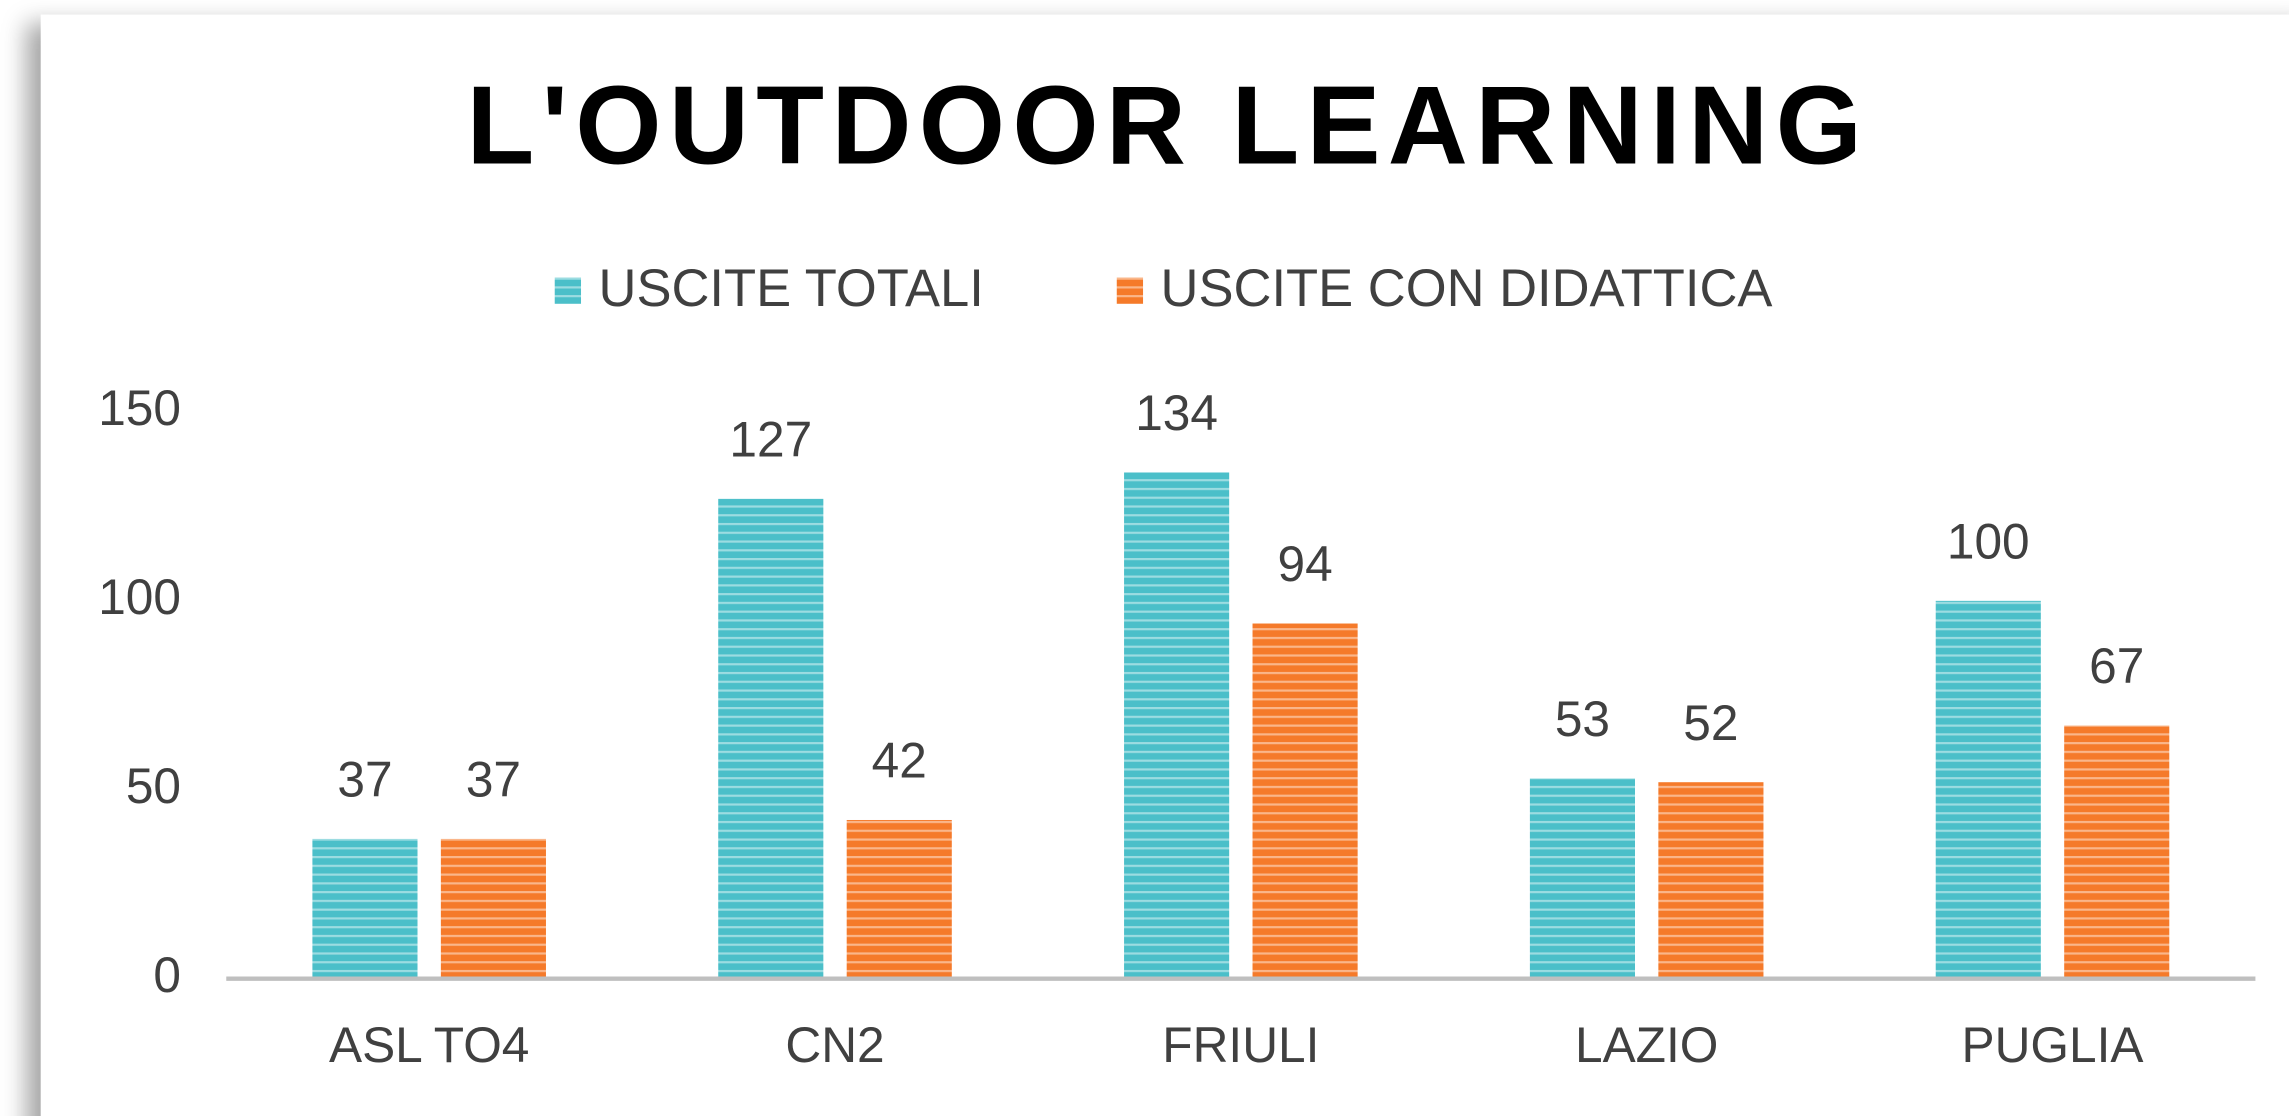  What do you see at coordinates (1582, 719) in the screenshot?
I see `data-label: 53` at bounding box center [1582, 719].